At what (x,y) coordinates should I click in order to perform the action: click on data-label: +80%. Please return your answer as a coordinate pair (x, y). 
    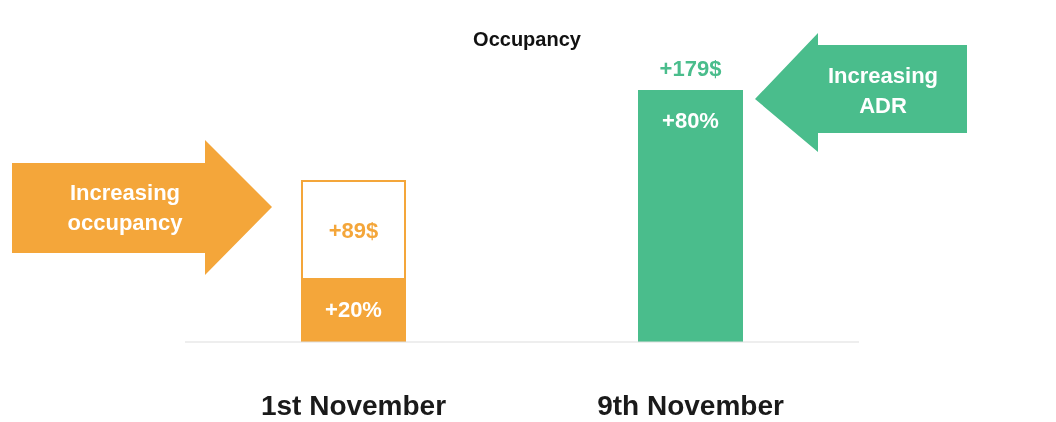
    Looking at the image, I should click on (690, 120).